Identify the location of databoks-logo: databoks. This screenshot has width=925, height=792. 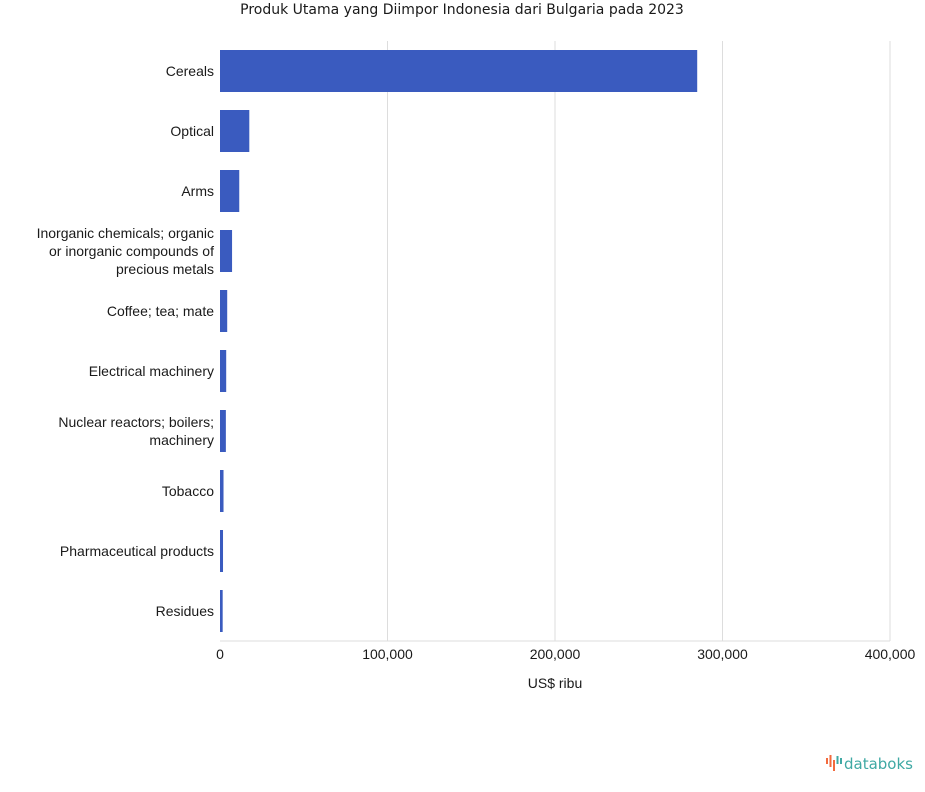
(869, 764).